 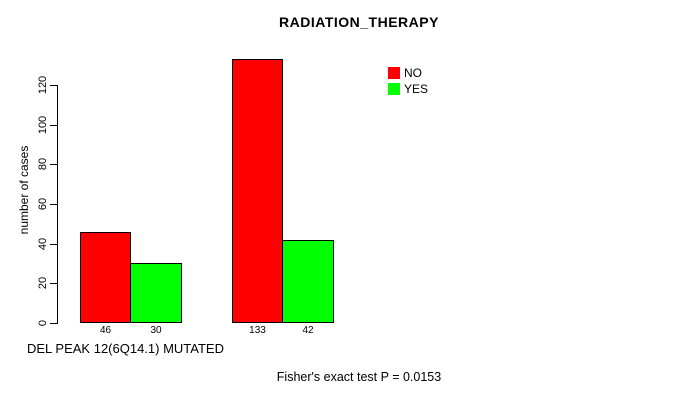 What do you see at coordinates (43, 85) in the screenshot?
I see `y-tick-label: 120` at bounding box center [43, 85].